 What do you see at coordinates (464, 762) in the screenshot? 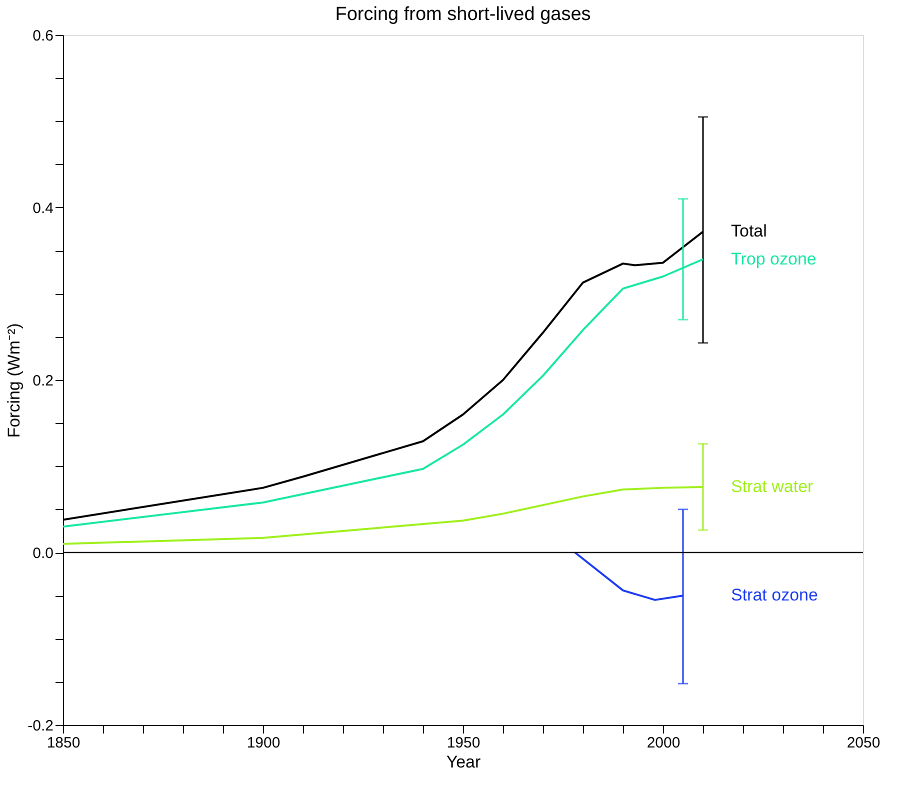
I see `x-axis-title: Year` at bounding box center [464, 762].